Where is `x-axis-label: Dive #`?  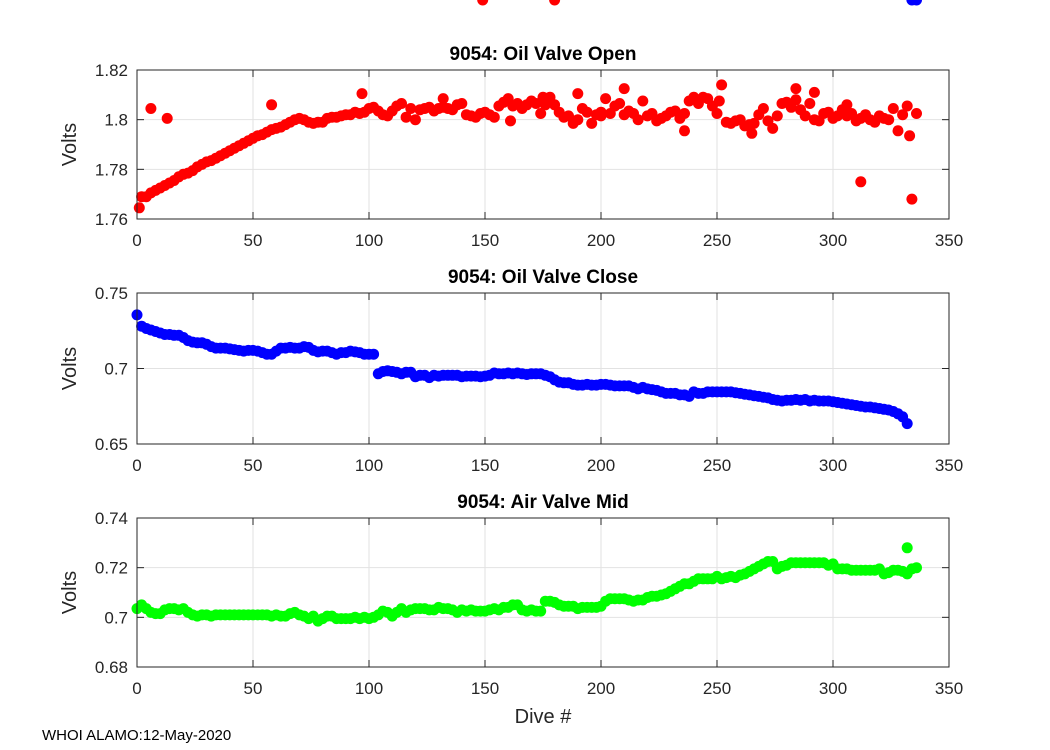 x-axis-label: Dive # is located at coordinates (544, 717).